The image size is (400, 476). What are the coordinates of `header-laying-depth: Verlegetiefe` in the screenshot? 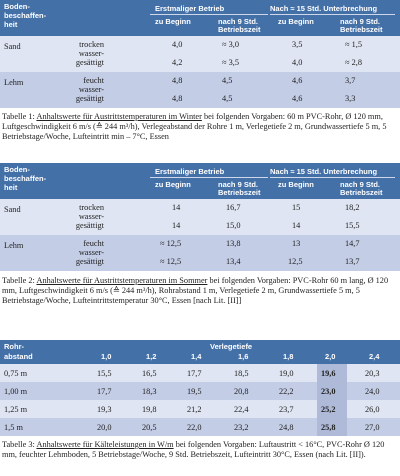 It's located at (231, 346).